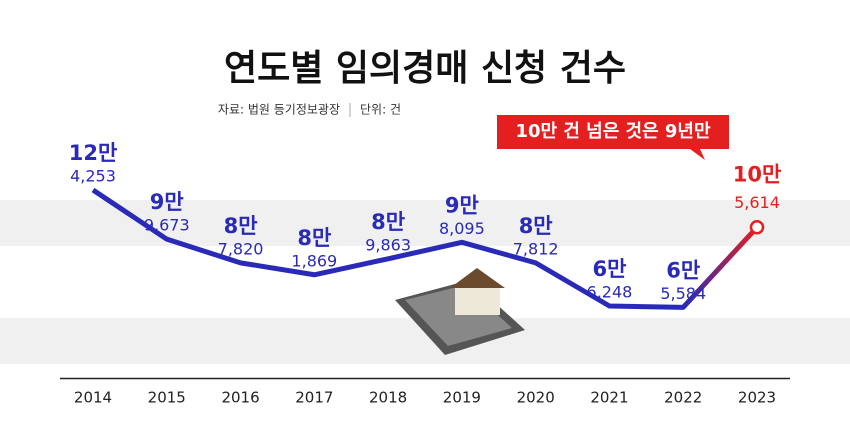 The height and width of the screenshot is (436, 850). I want to click on value-label-rest: 6,248, so click(610, 292).